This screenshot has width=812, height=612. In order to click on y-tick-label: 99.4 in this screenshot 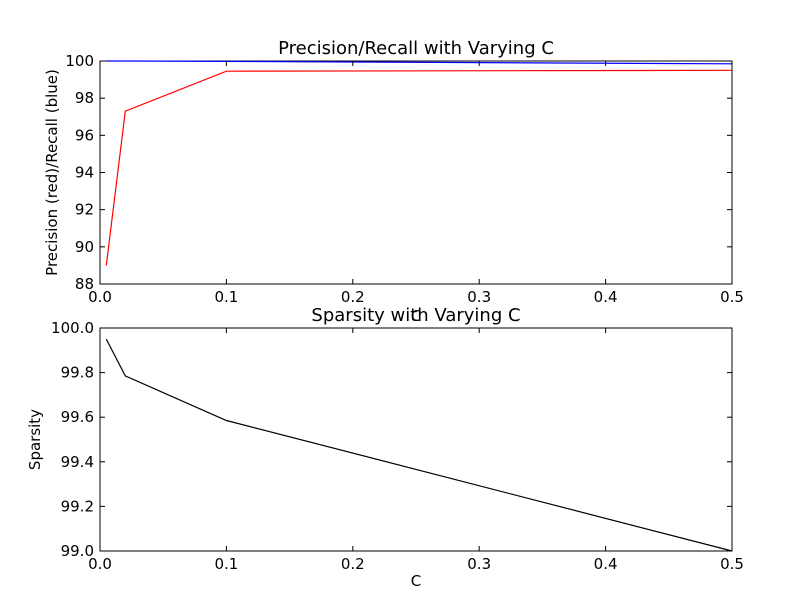, I will do `click(77, 462)`.